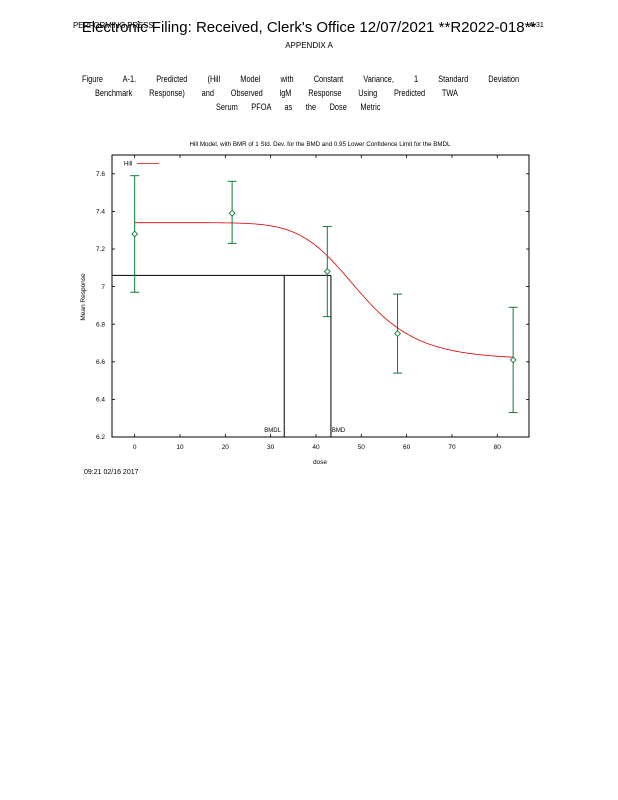  What do you see at coordinates (339, 431) in the screenshot?
I see `bmd-label: BMD` at bounding box center [339, 431].